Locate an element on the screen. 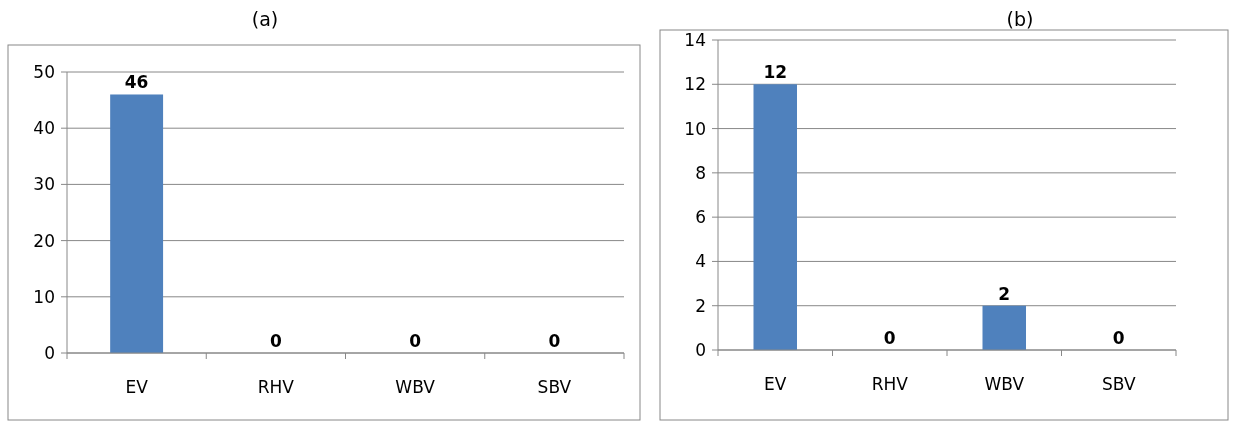 Image resolution: width=1234 pixels, height=427 pixels. y-tick-label: 6 is located at coordinates (700, 217).